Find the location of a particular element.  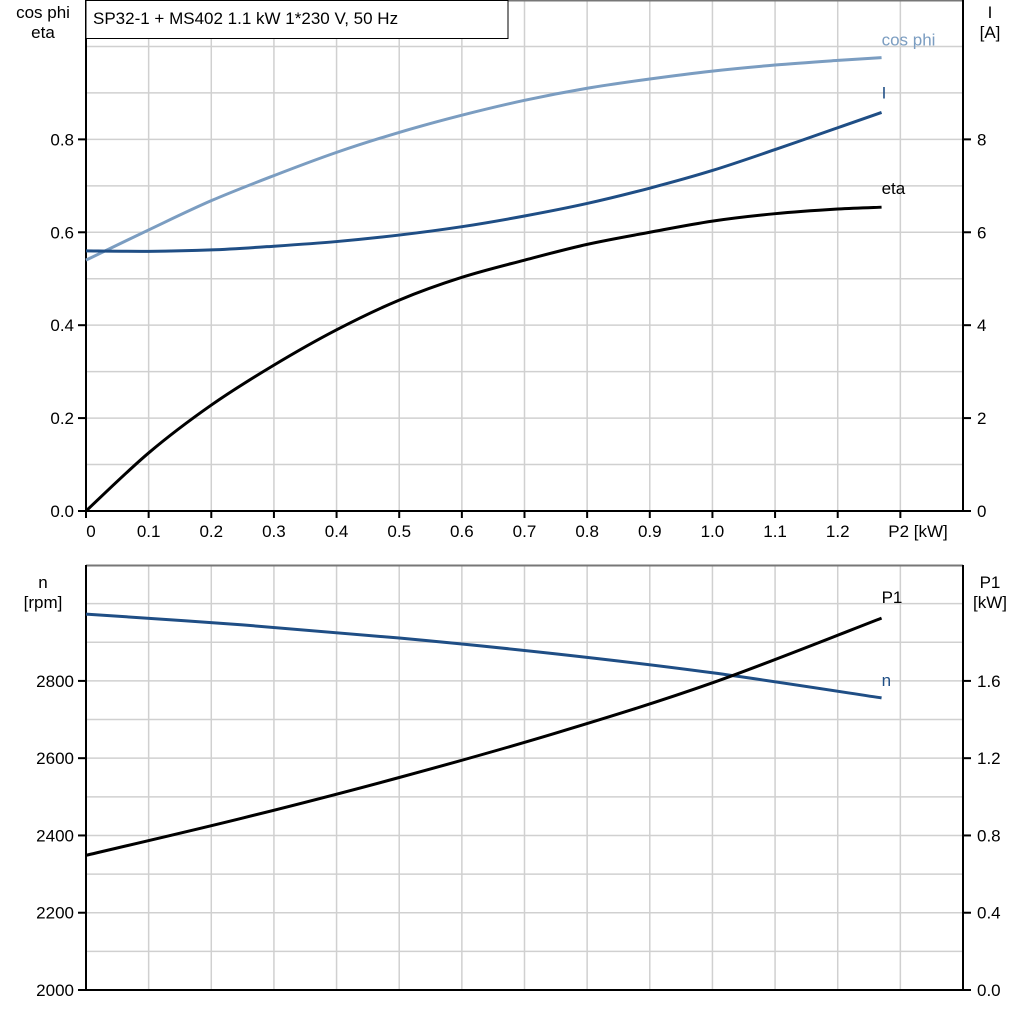

x-tick-label: 0.5 is located at coordinates (399, 531).